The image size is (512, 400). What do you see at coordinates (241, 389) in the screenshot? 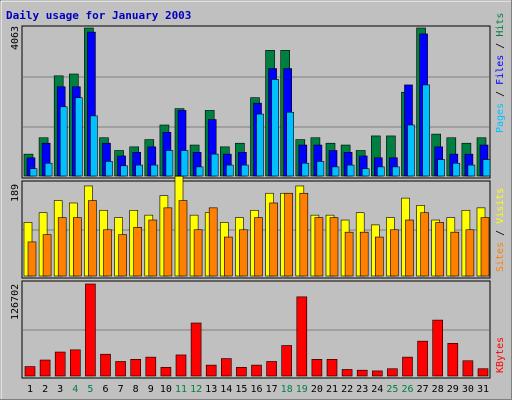
I see `day-label-15: 15` at bounding box center [241, 389].